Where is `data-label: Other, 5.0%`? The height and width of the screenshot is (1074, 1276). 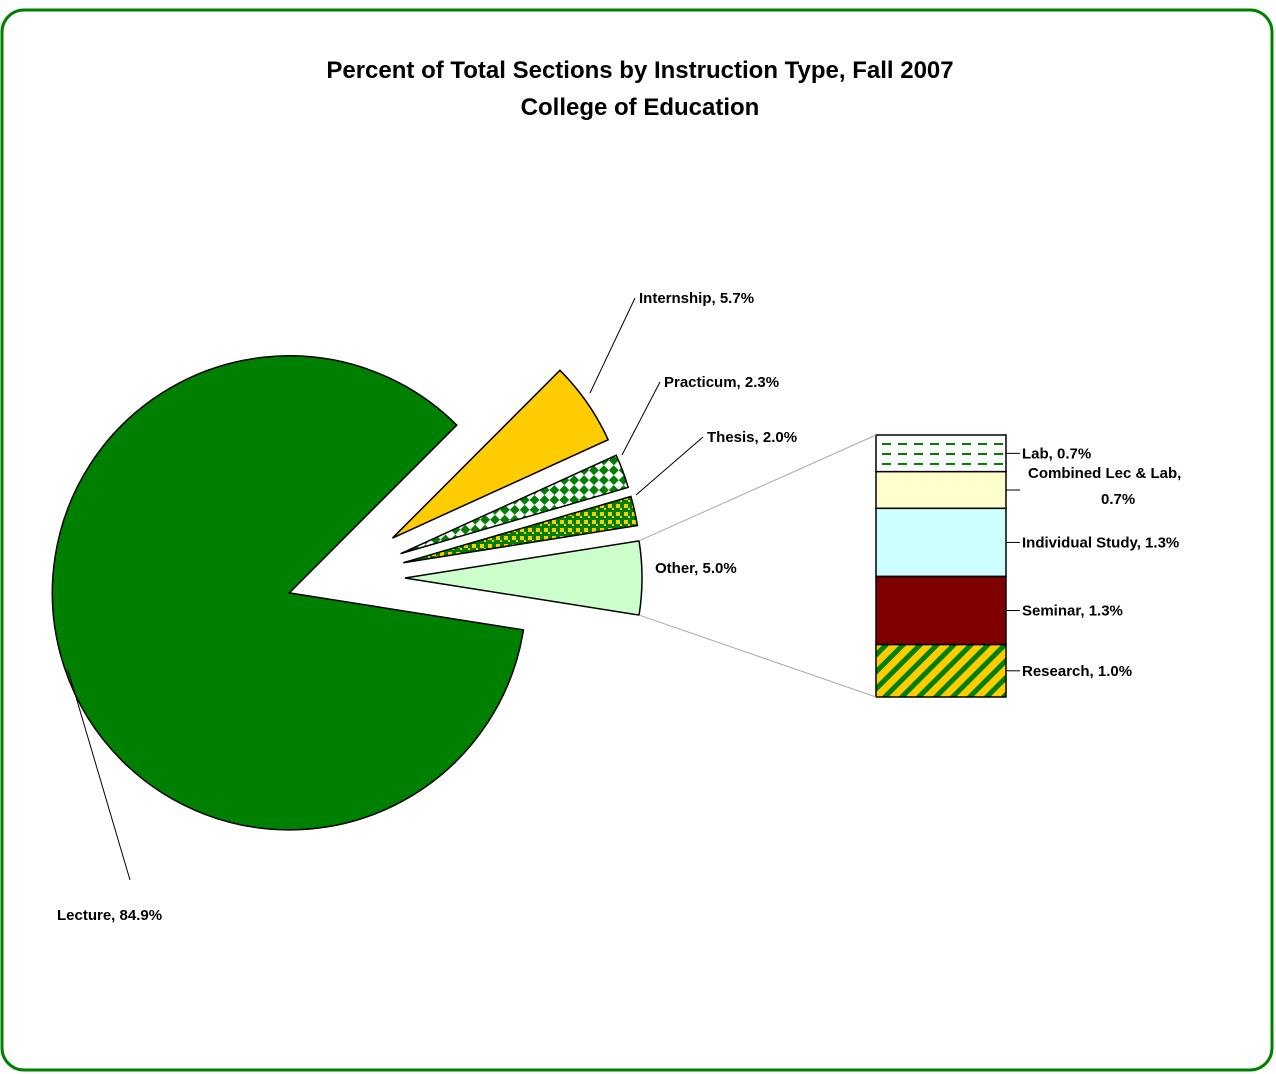 data-label: Other, 5.0% is located at coordinates (696, 568).